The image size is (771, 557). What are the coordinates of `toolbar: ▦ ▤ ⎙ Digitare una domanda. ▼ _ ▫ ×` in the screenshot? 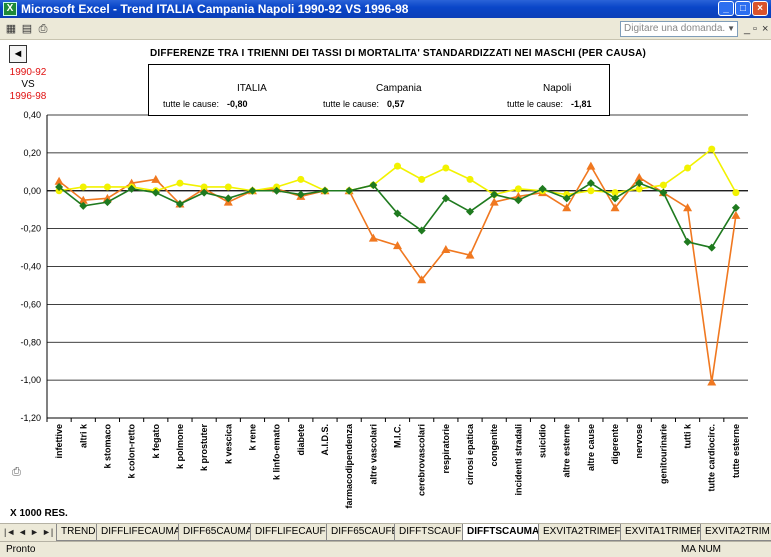 It's located at (385, 29).